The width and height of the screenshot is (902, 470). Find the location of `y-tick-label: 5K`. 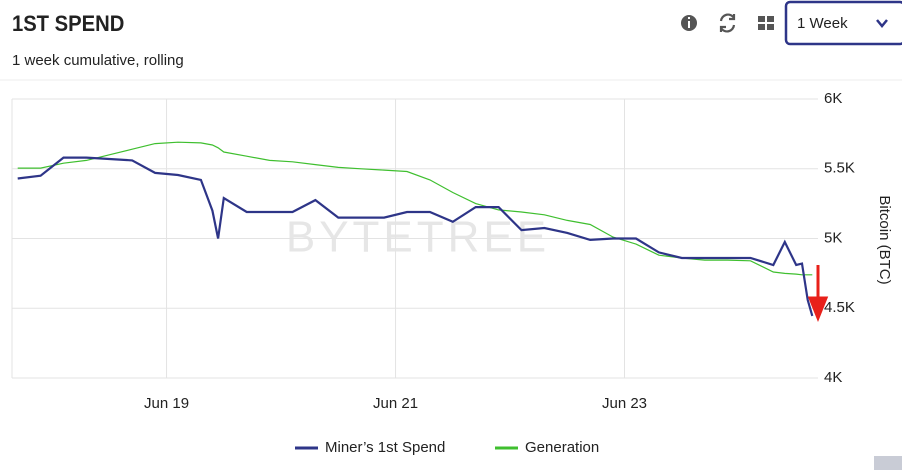

y-tick-label: 5K is located at coordinates (833, 237).